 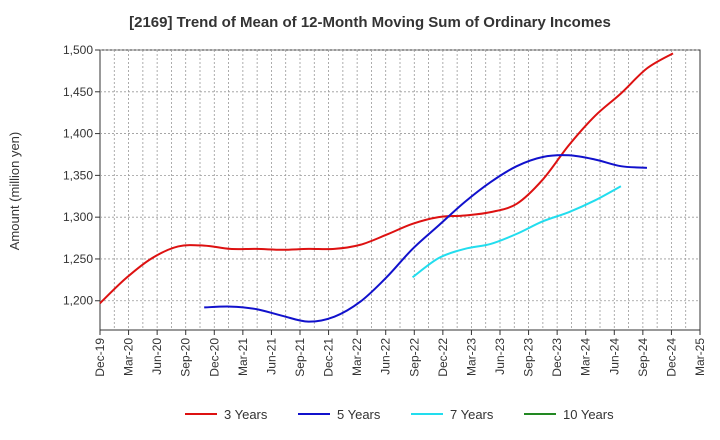 What do you see at coordinates (700, 357) in the screenshot?
I see `x-tick-label: Mar-25` at bounding box center [700, 357].